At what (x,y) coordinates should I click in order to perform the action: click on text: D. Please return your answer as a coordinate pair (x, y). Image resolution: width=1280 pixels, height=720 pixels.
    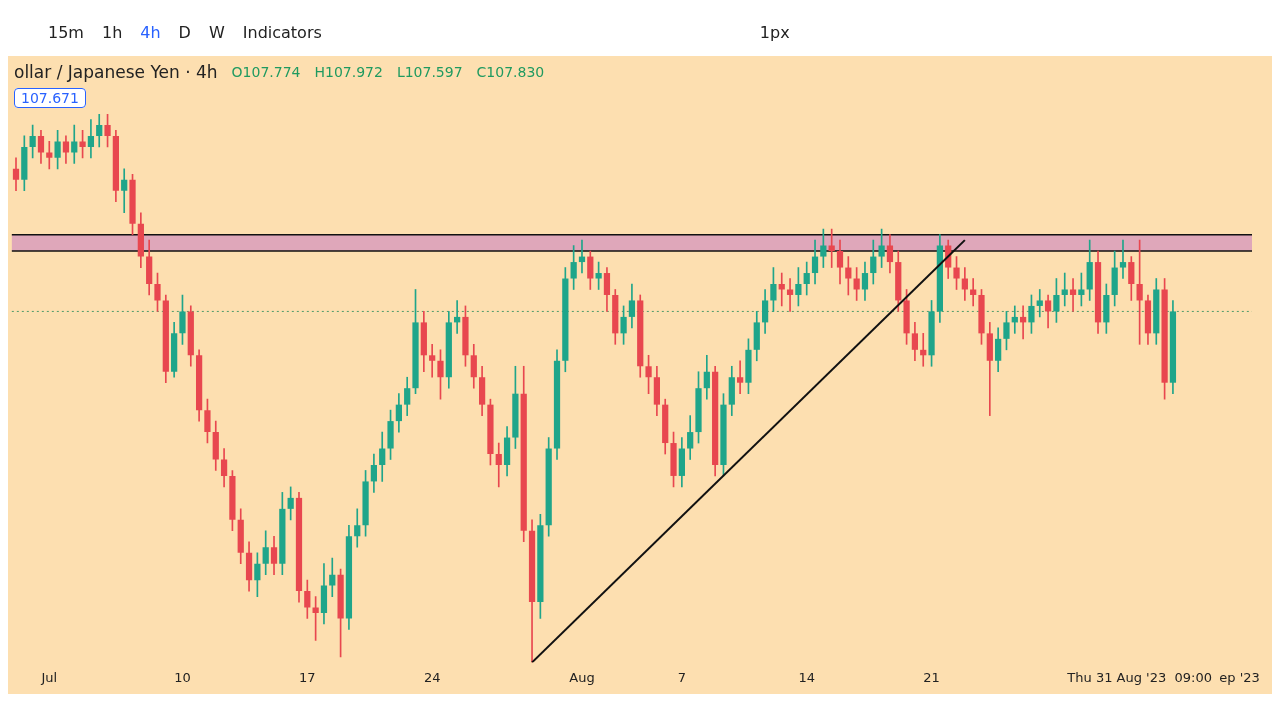
    Looking at the image, I should click on (184, 32).